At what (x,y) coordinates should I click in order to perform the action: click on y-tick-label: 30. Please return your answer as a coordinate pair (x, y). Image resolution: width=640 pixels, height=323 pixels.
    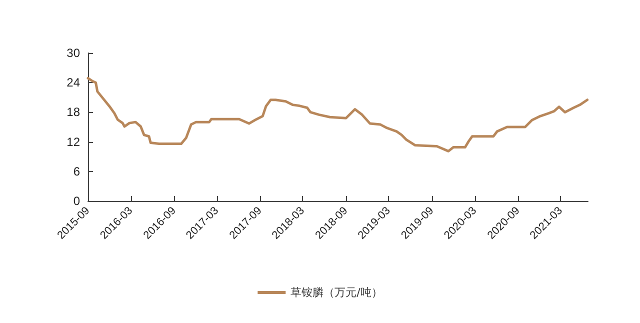
    Looking at the image, I should click on (73, 53).